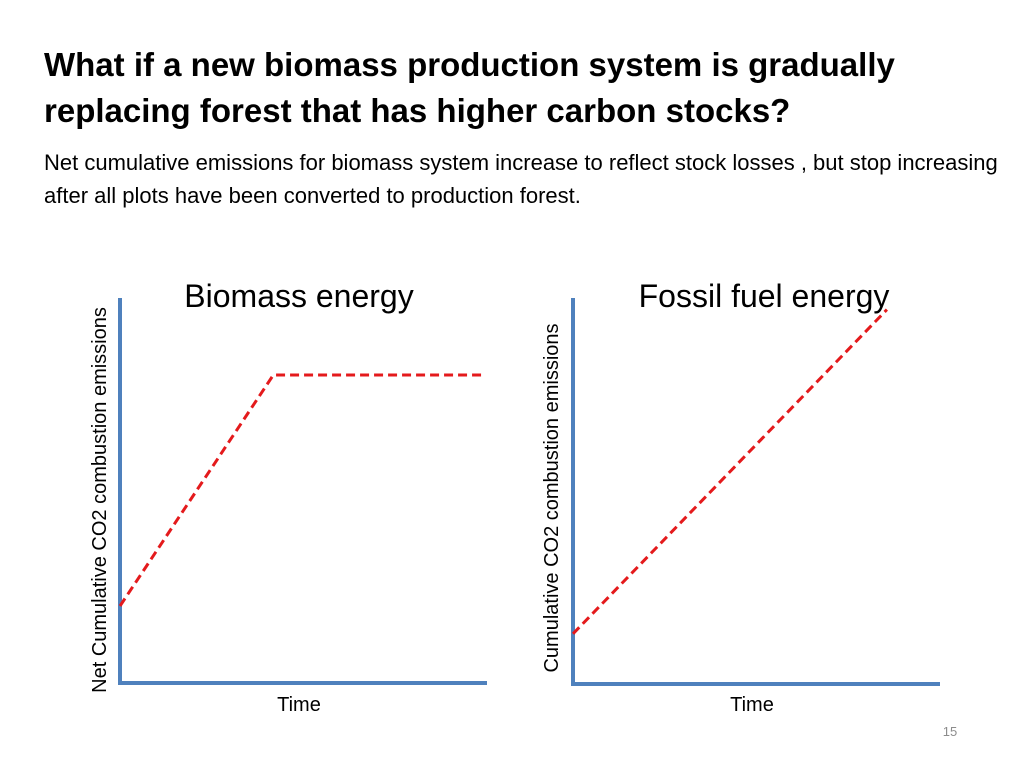 Image resolution: width=1024 pixels, height=768 pixels. I want to click on y-axis-label: Net Cumulative CO2 combustion emissions, so click(100, 500).